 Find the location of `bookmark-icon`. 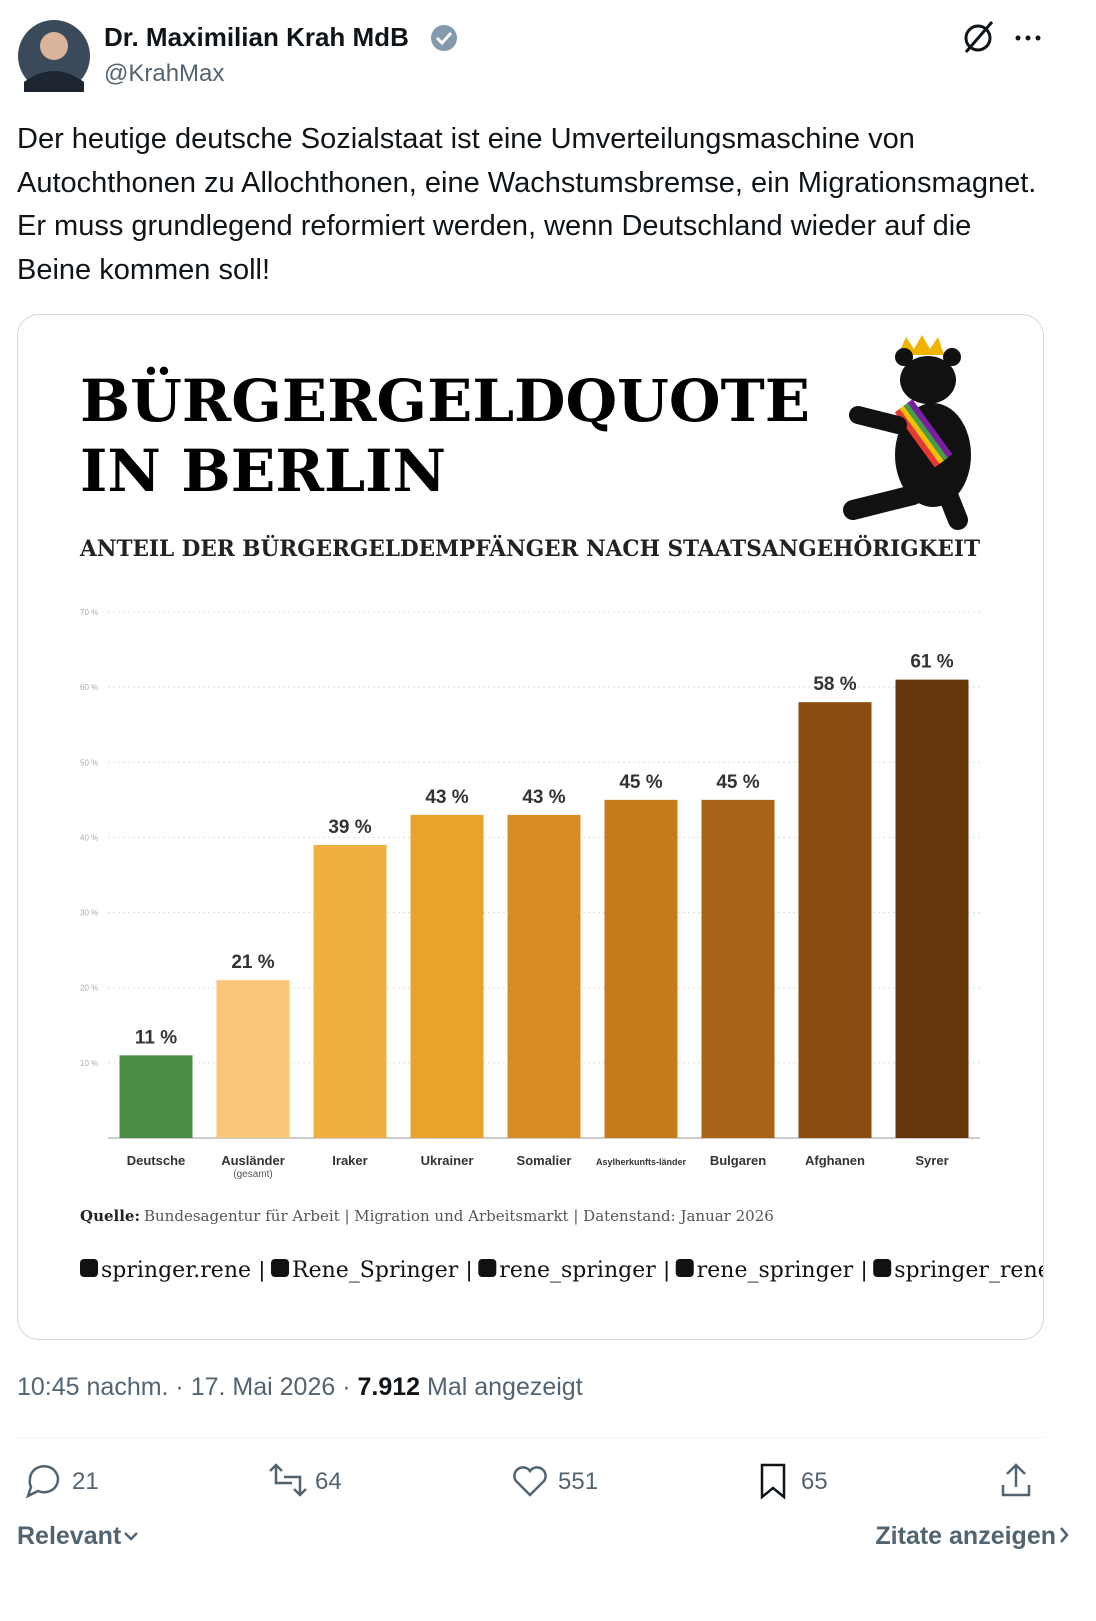

bookmark-icon is located at coordinates (773, 1481).